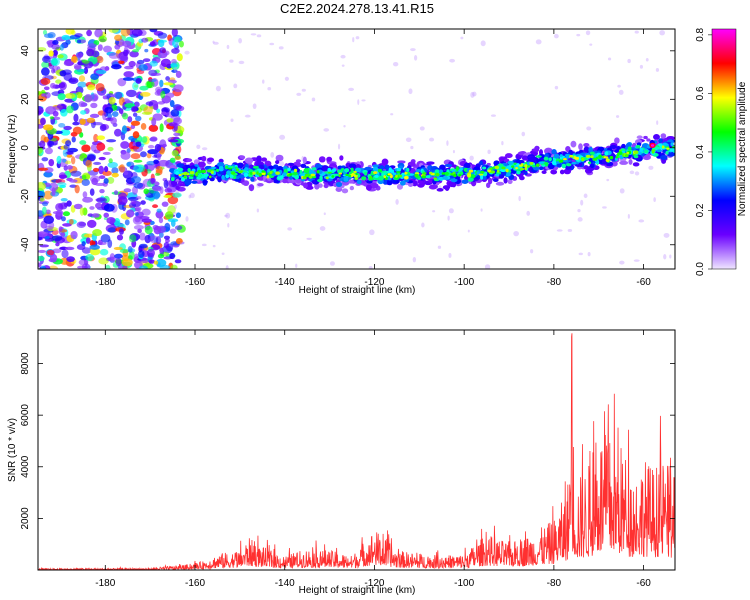  I want to click on colorbar-tick-label: 0.8, so click(700, 34).